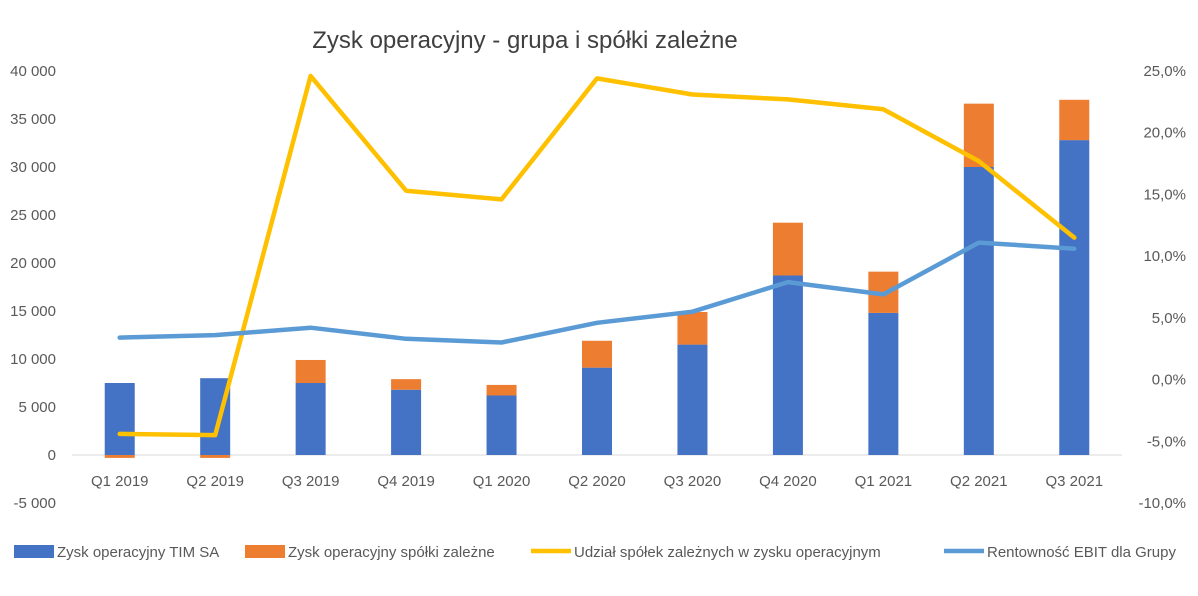  What do you see at coordinates (525, 40) in the screenshot?
I see `chart-title: Zysk operacyjny - grupa i spółki zależne` at bounding box center [525, 40].